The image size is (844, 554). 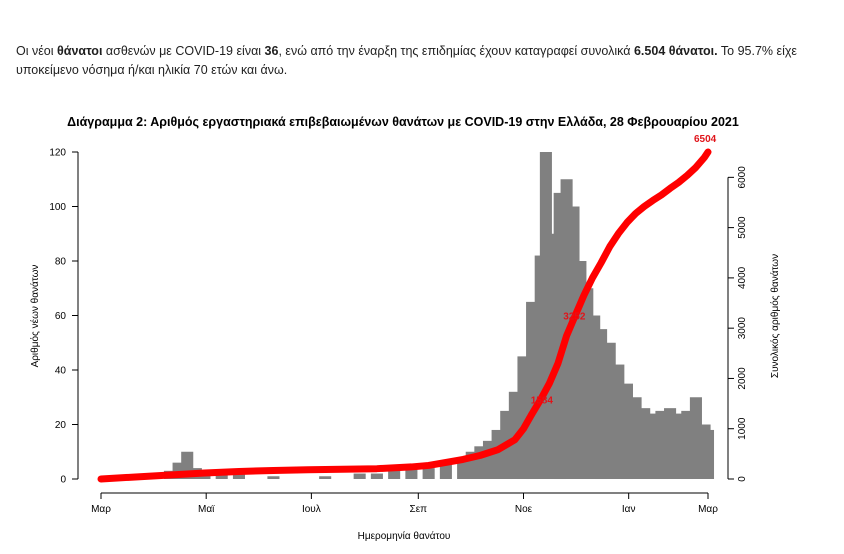 What do you see at coordinates (705, 139) in the screenshot?
I see `line-annotation: 6504` at bounding box center [705, 139].